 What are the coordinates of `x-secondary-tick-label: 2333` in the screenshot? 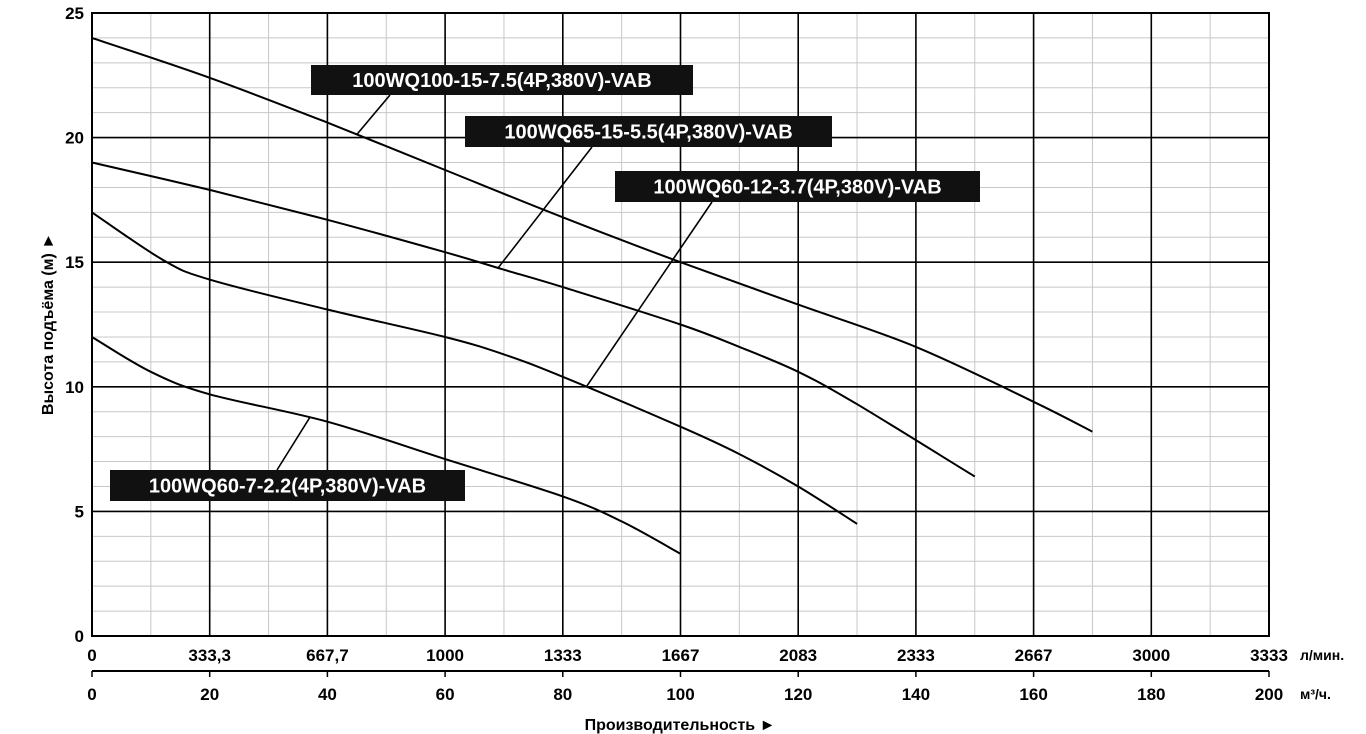 It's located at (916, 655).